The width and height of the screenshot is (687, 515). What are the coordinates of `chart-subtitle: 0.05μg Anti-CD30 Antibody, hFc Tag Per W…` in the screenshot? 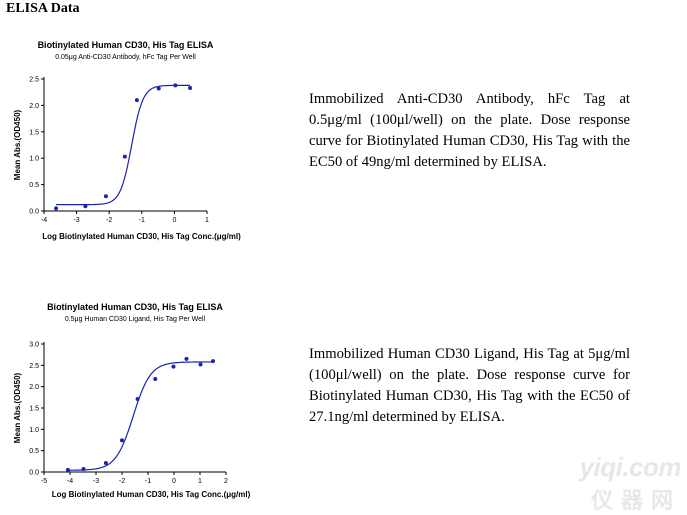 It's located at (125, 57).